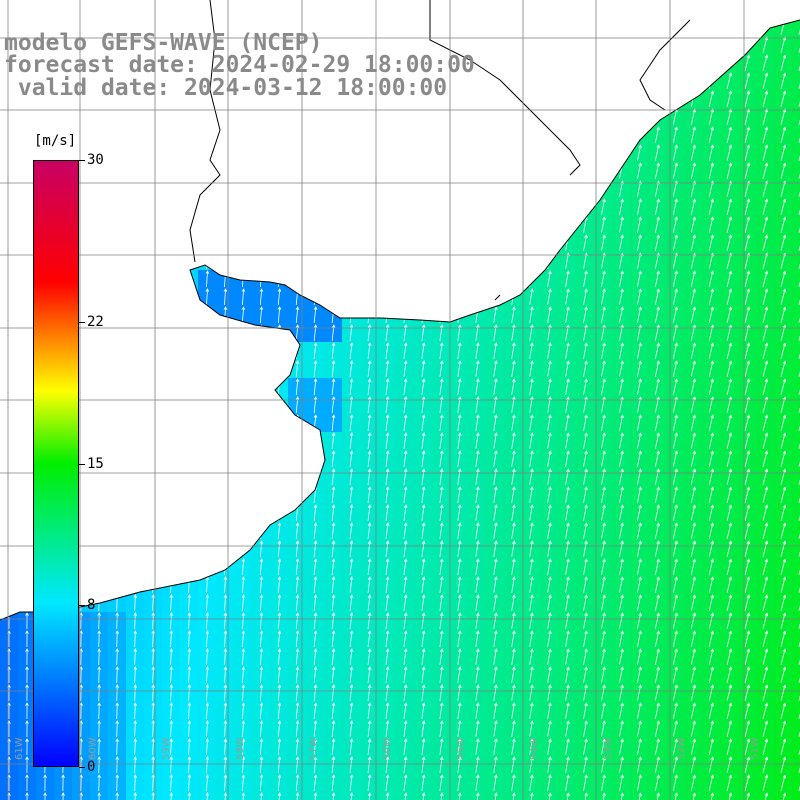  I want to click on longitude-label: 61W, so click(19, 748).